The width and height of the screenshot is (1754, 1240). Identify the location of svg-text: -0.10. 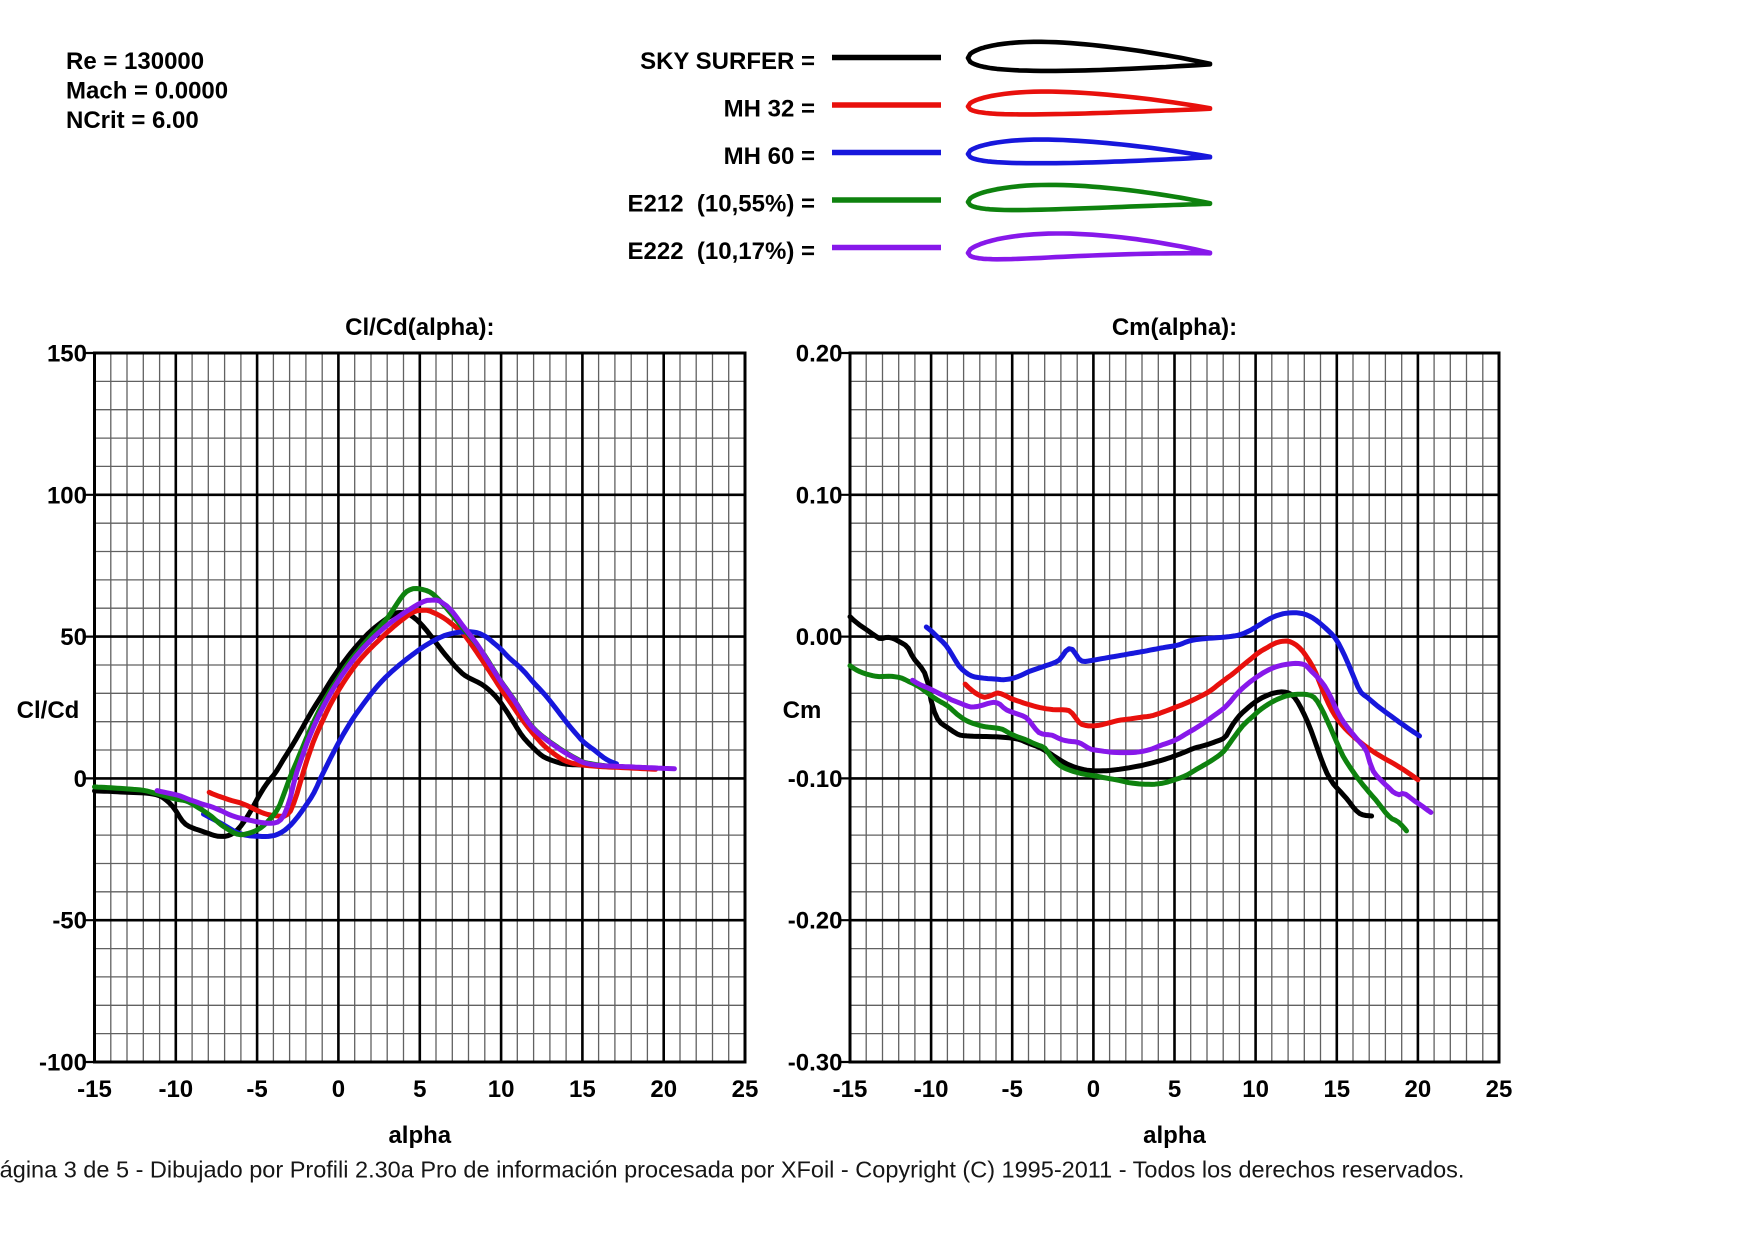
(815, 779).